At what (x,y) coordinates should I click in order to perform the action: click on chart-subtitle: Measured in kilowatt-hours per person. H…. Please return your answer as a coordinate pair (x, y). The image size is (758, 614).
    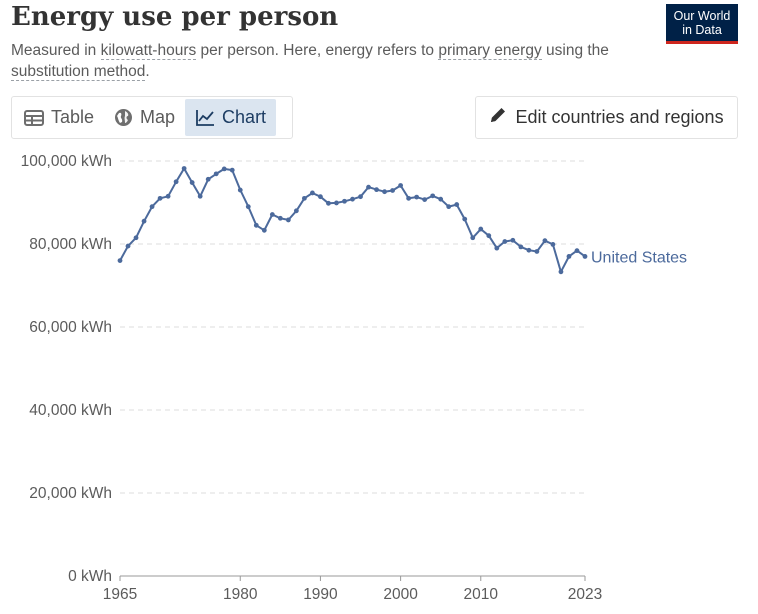
    Looking at the image, I should click on (321, 61).